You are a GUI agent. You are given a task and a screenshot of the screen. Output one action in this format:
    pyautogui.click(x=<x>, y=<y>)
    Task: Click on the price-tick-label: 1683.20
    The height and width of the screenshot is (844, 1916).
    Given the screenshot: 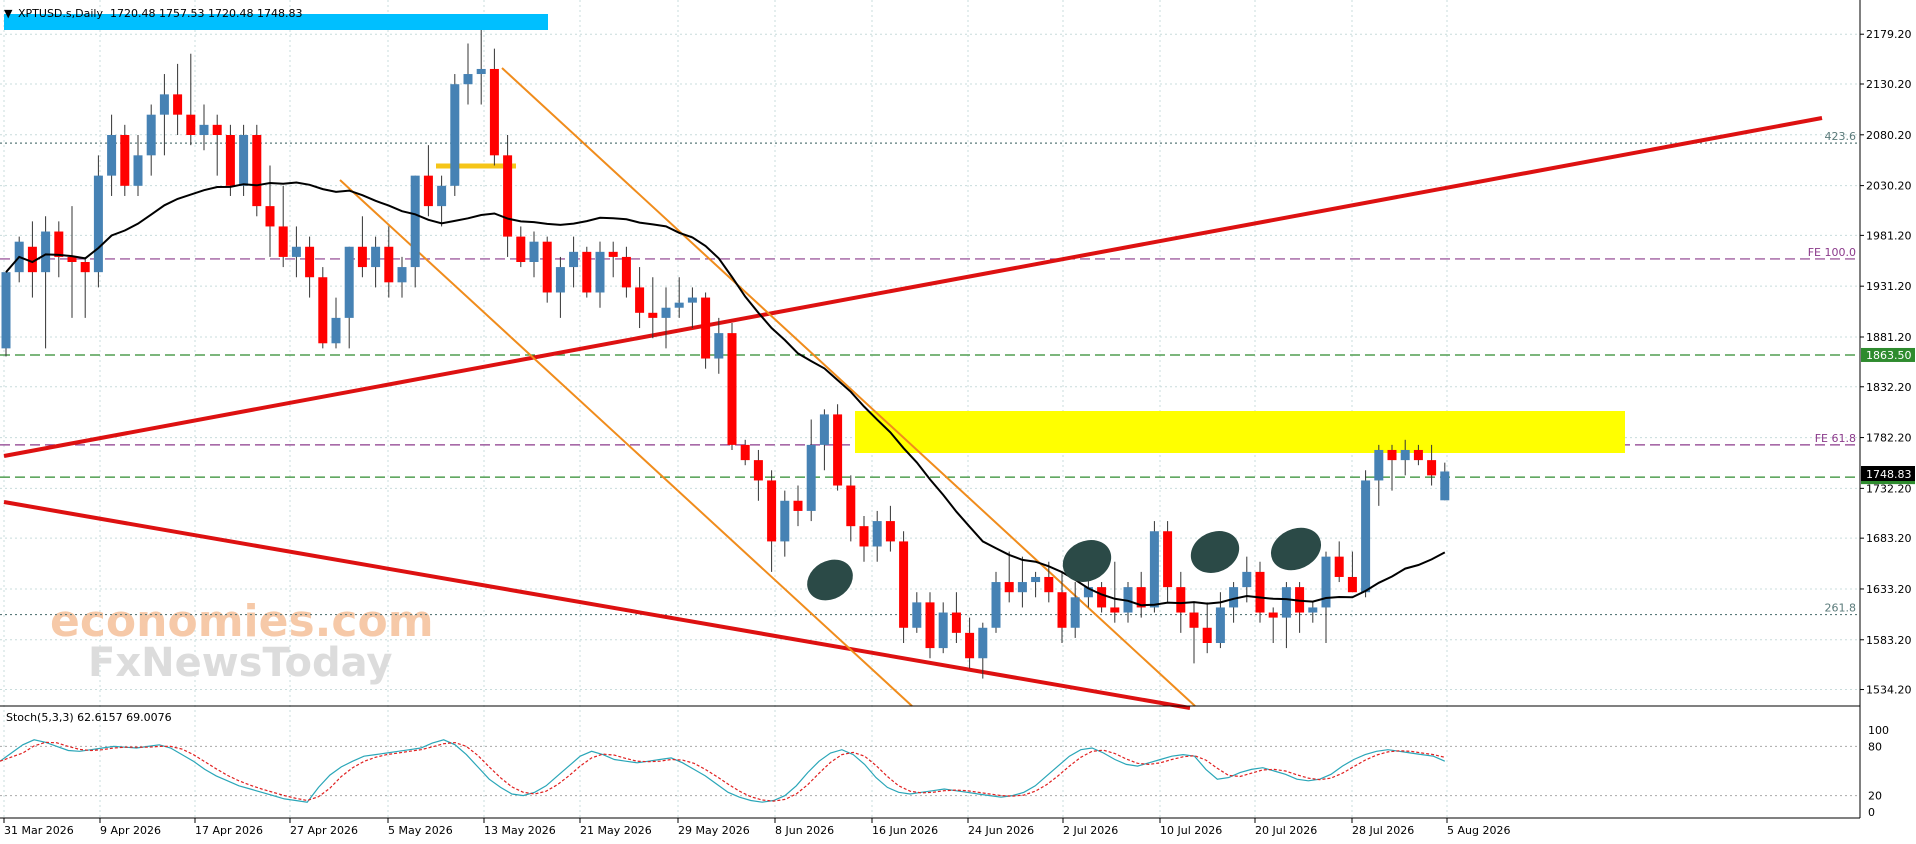 What is the action you would take?
    pyautogui.click(x=1889, y=538)
    